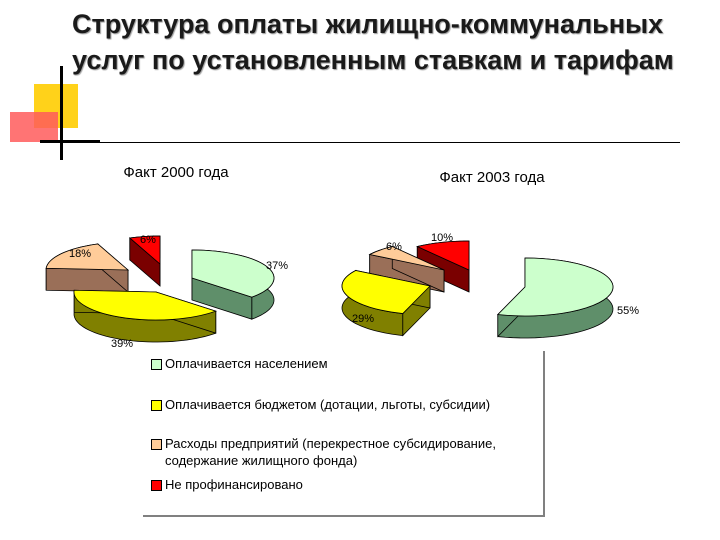 The height and width of the screenshot is (540, 720). I want to click on pie-value-label: 10%, so click(442, 238).